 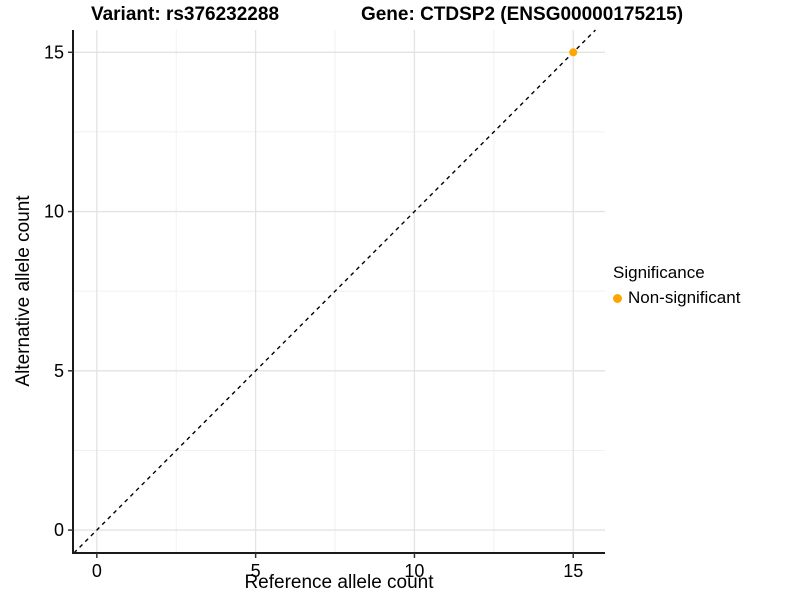 I want to click on data-point, so click(x=573, y=52).